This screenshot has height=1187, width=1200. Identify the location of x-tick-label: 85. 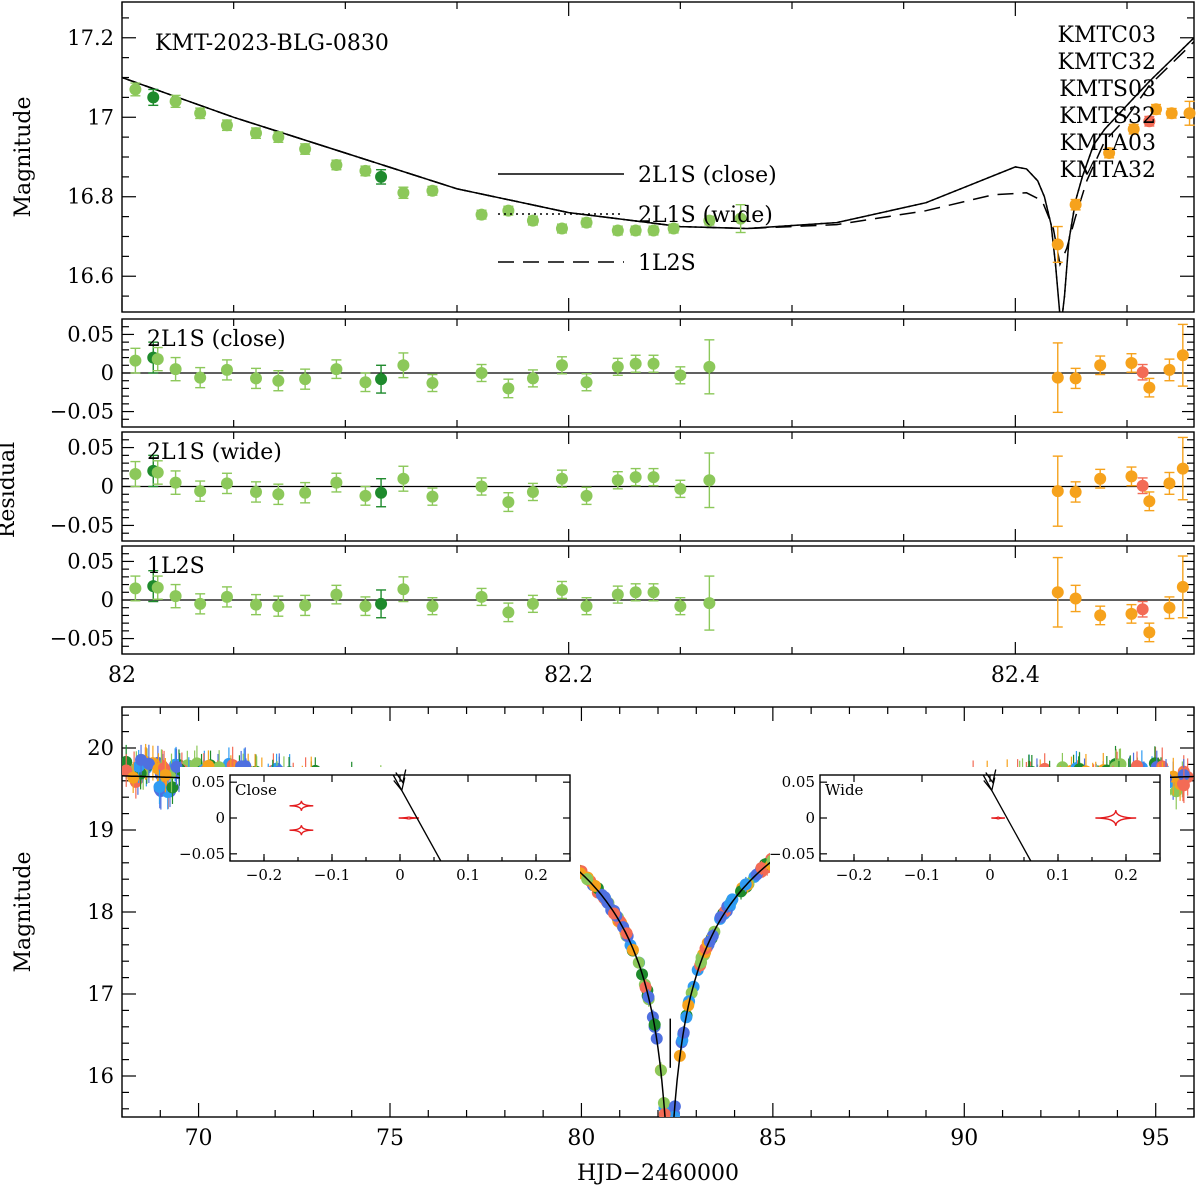
(773, 1138).